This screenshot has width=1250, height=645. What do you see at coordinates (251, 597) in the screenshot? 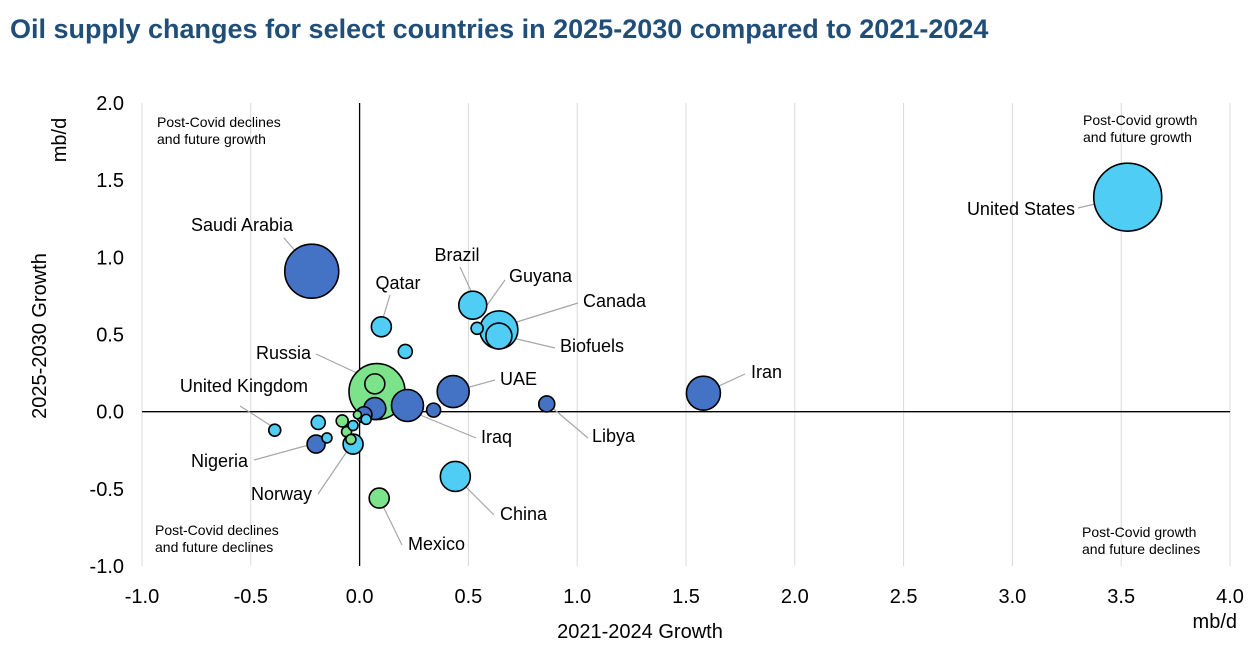
I see `x-tick-label: -0.5` at bounding box center [251, 597].